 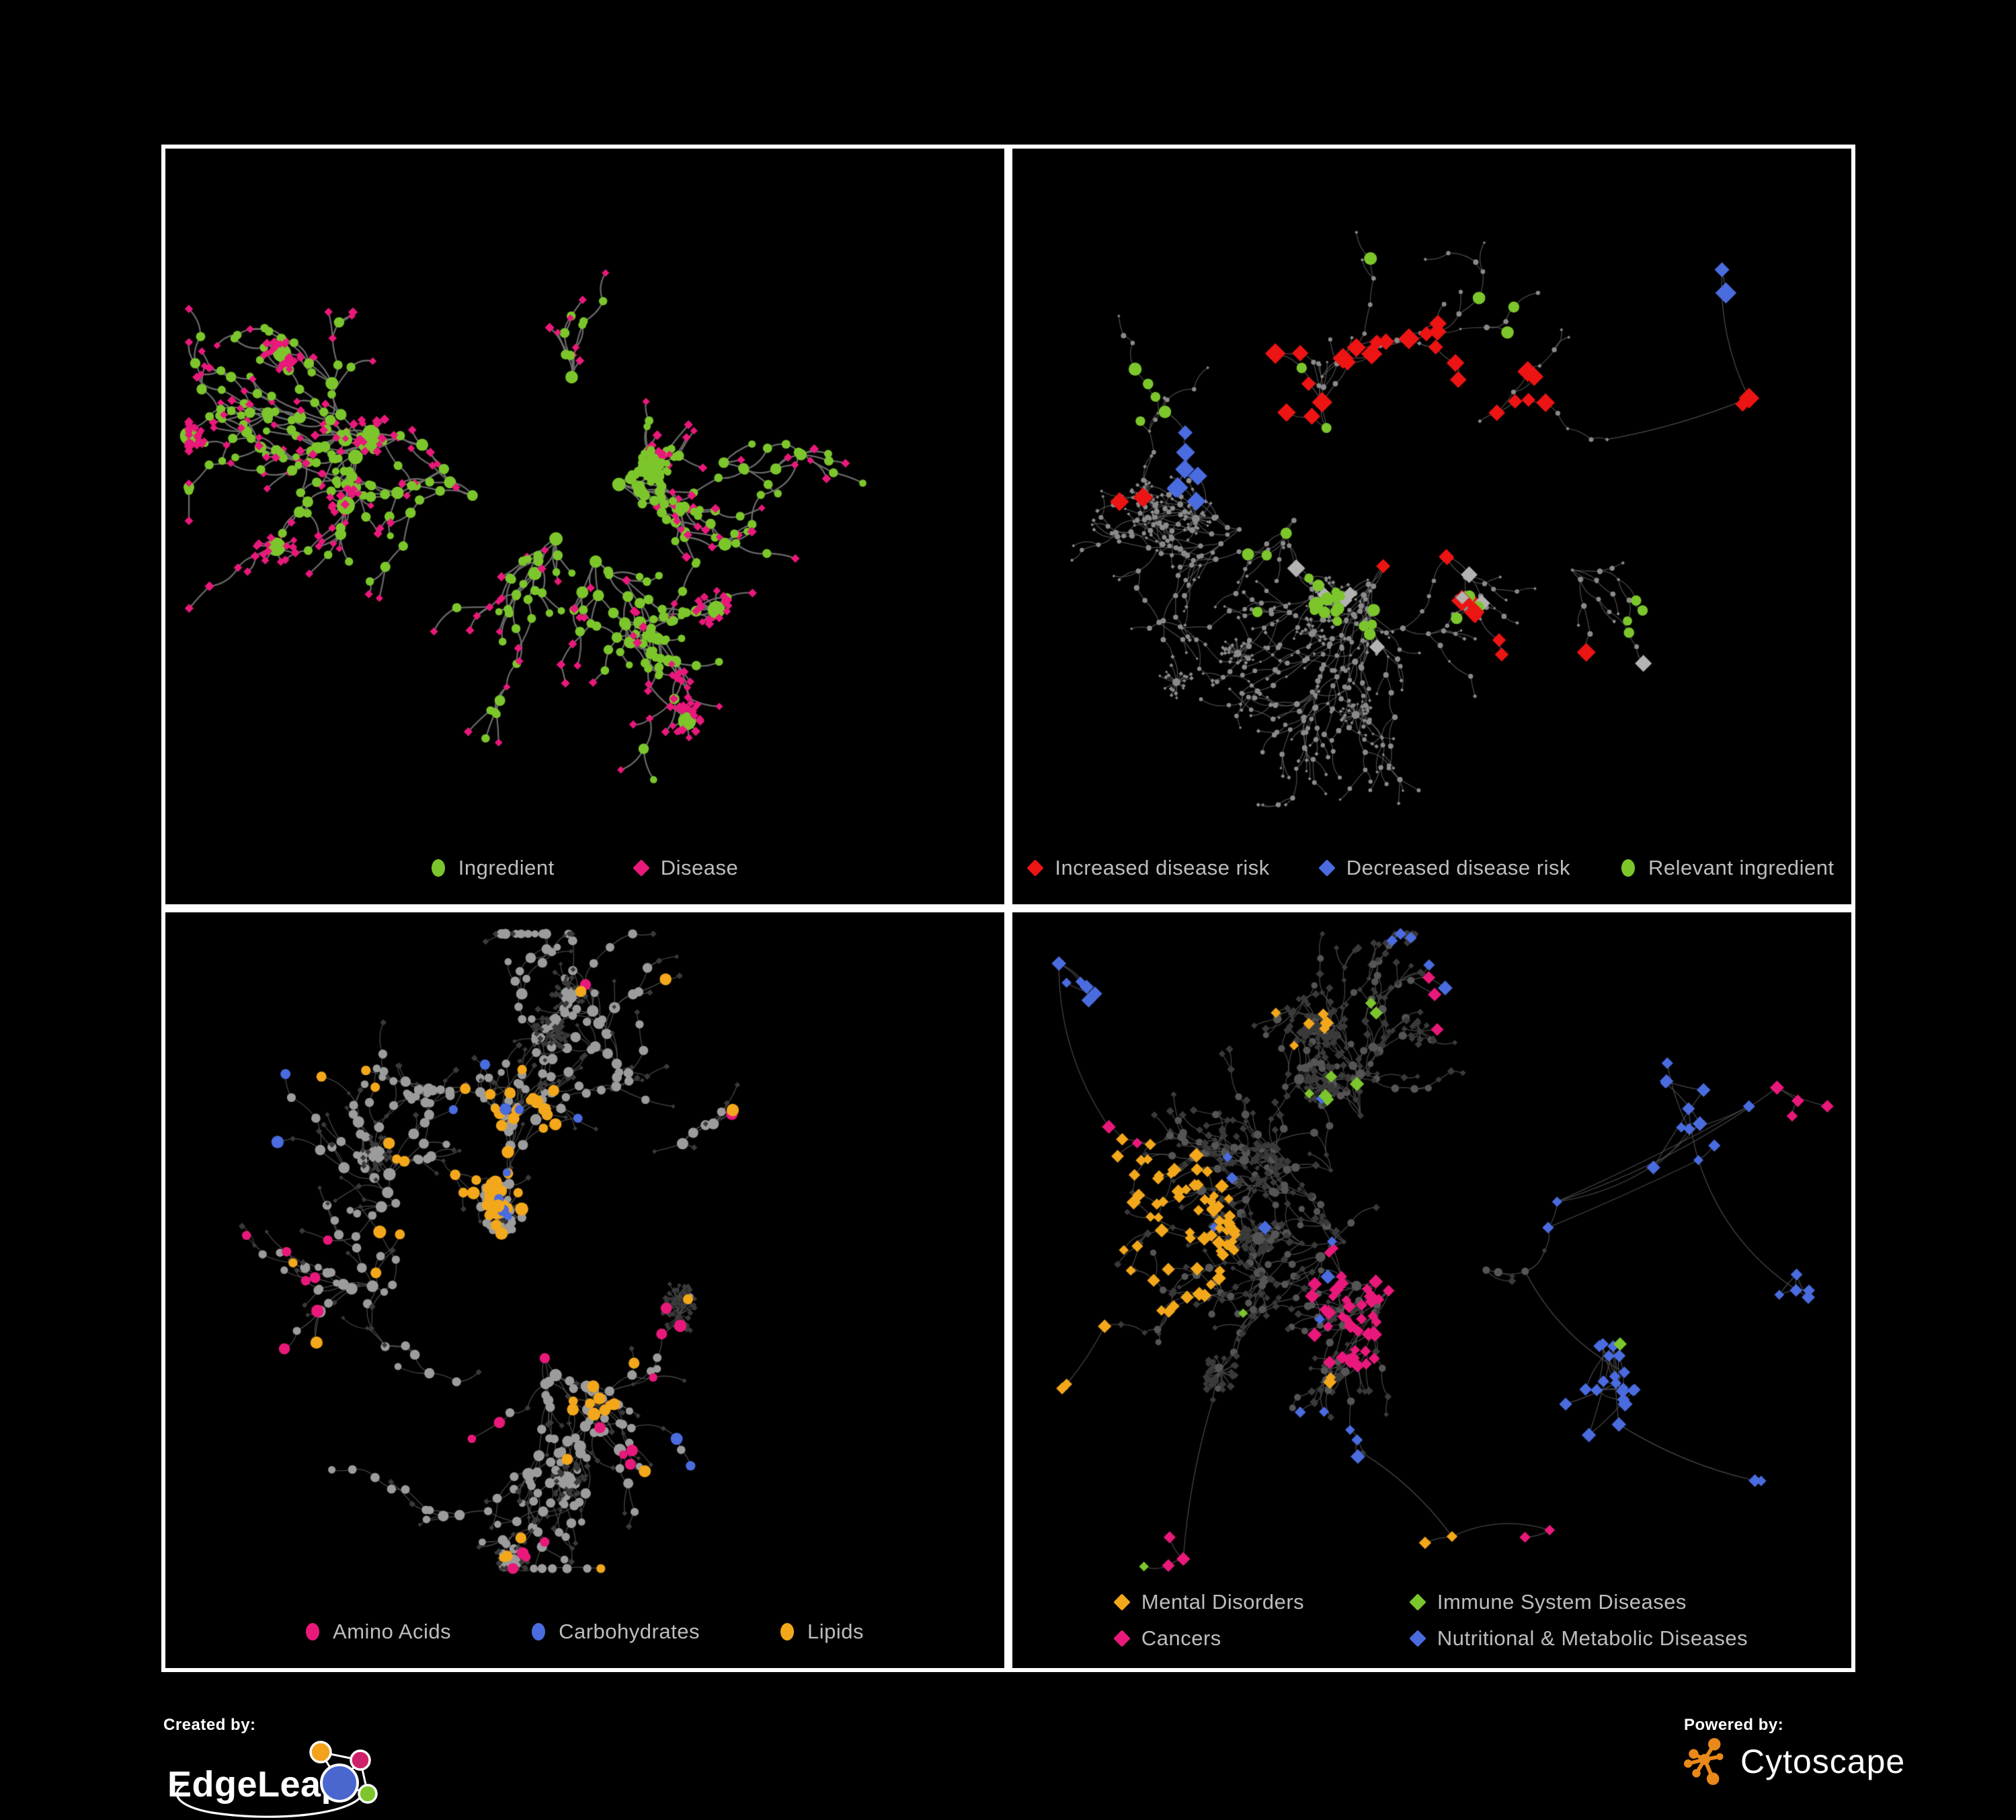 I want to click on cytoscape-icon-nodes, so click(x=1704, y=1761).